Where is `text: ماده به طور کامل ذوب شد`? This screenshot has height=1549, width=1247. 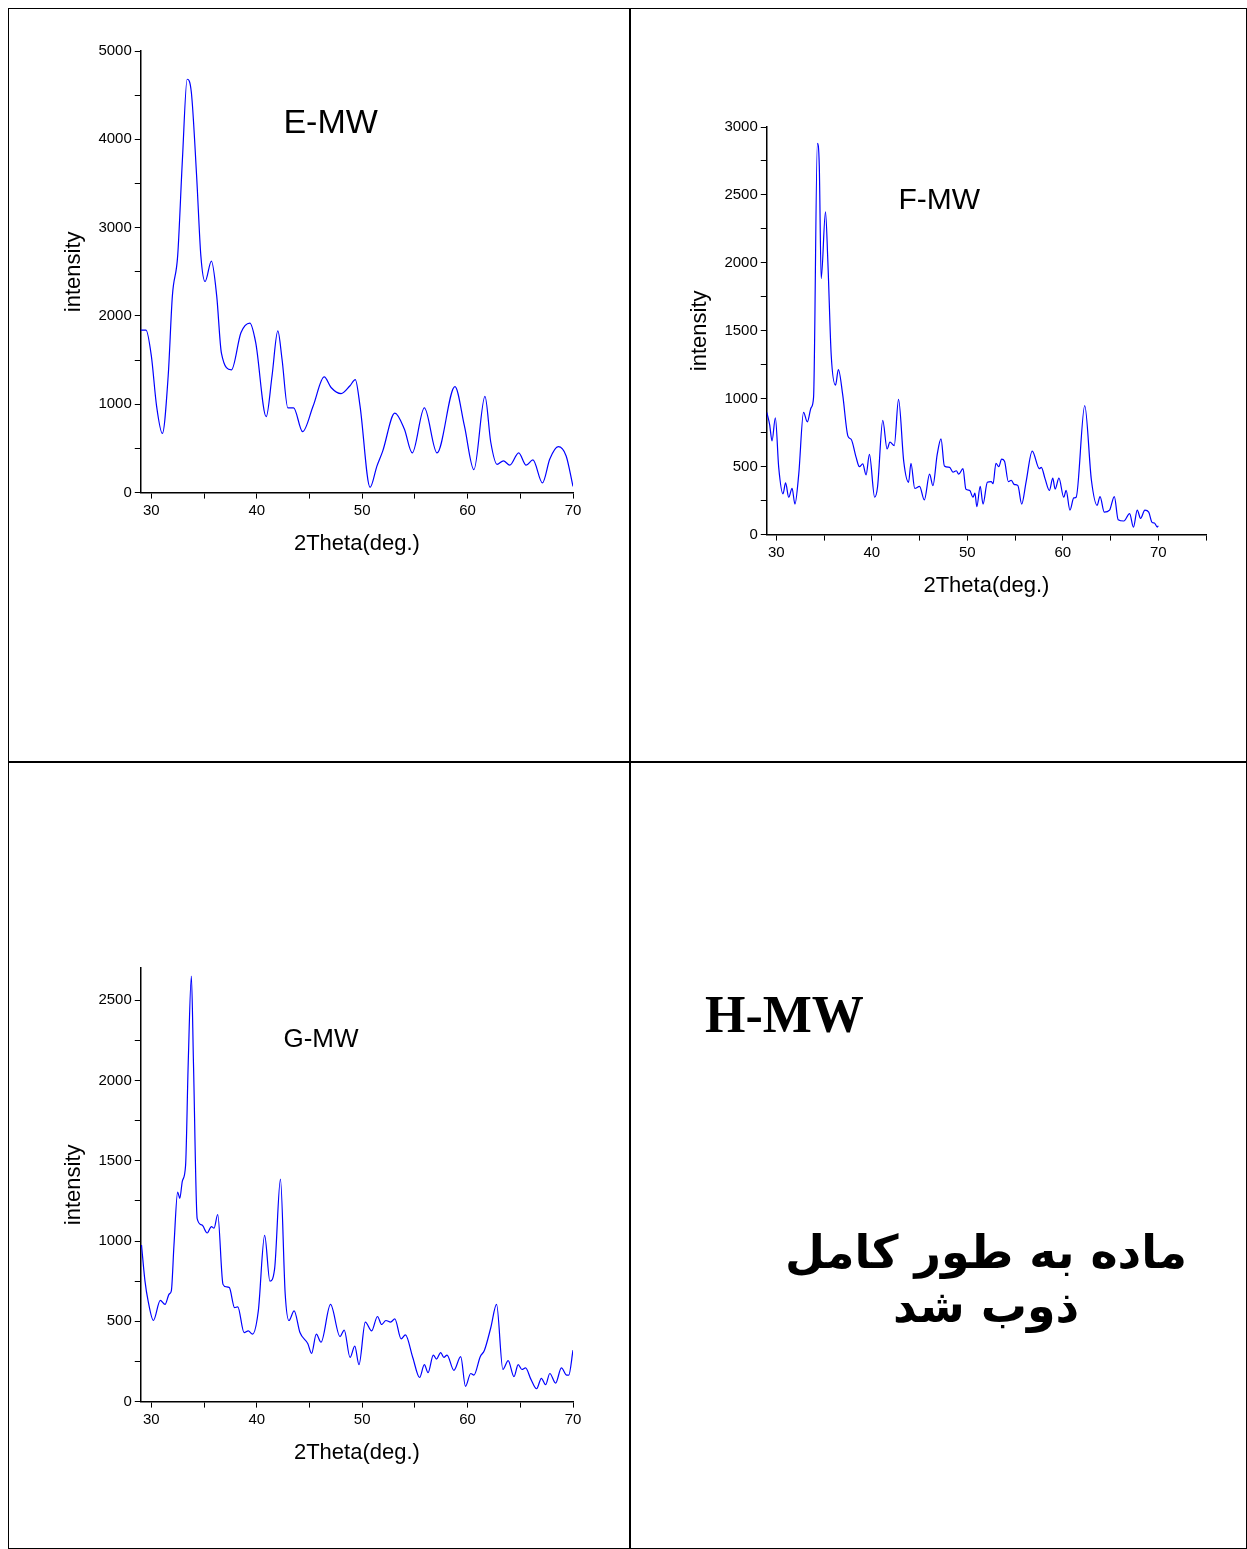
text: ماده به طور کامل ذوب شد is located at coordinates (986, 1279).